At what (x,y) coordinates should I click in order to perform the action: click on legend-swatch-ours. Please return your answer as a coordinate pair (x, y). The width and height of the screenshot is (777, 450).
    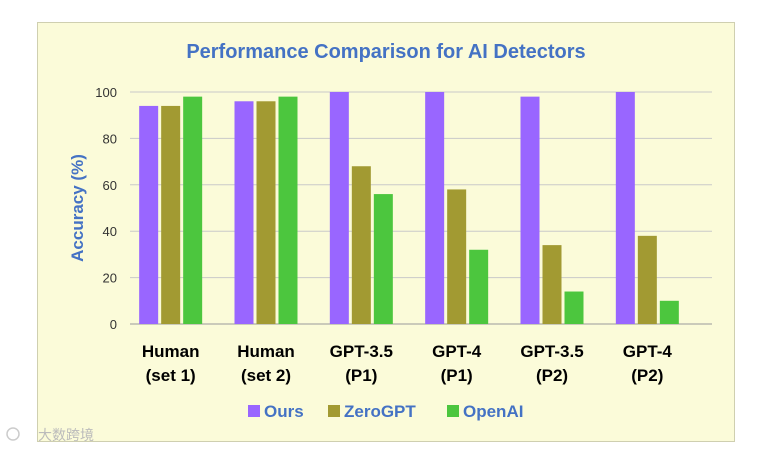
    Looking at the image, I should click on (254, 411).